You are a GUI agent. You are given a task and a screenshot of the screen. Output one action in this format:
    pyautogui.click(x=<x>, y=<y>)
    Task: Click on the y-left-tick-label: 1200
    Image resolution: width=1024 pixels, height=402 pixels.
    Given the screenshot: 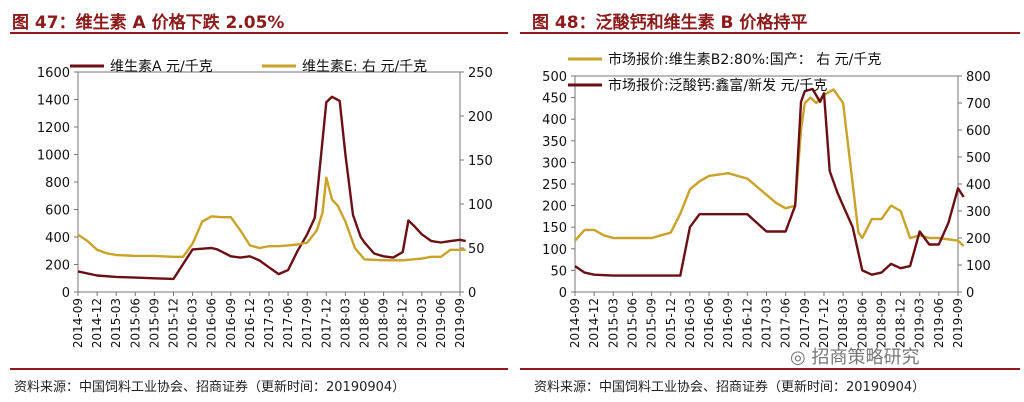 What is the action you would take?
    pyautogui.click(x=53, y=128)
    